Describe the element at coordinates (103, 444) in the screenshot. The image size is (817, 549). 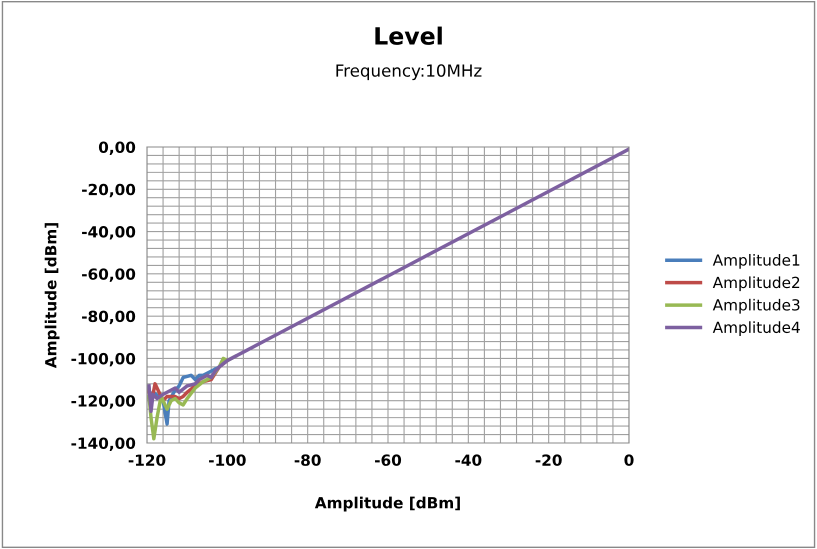
I see `y-tick-label: -140,00` at that location.